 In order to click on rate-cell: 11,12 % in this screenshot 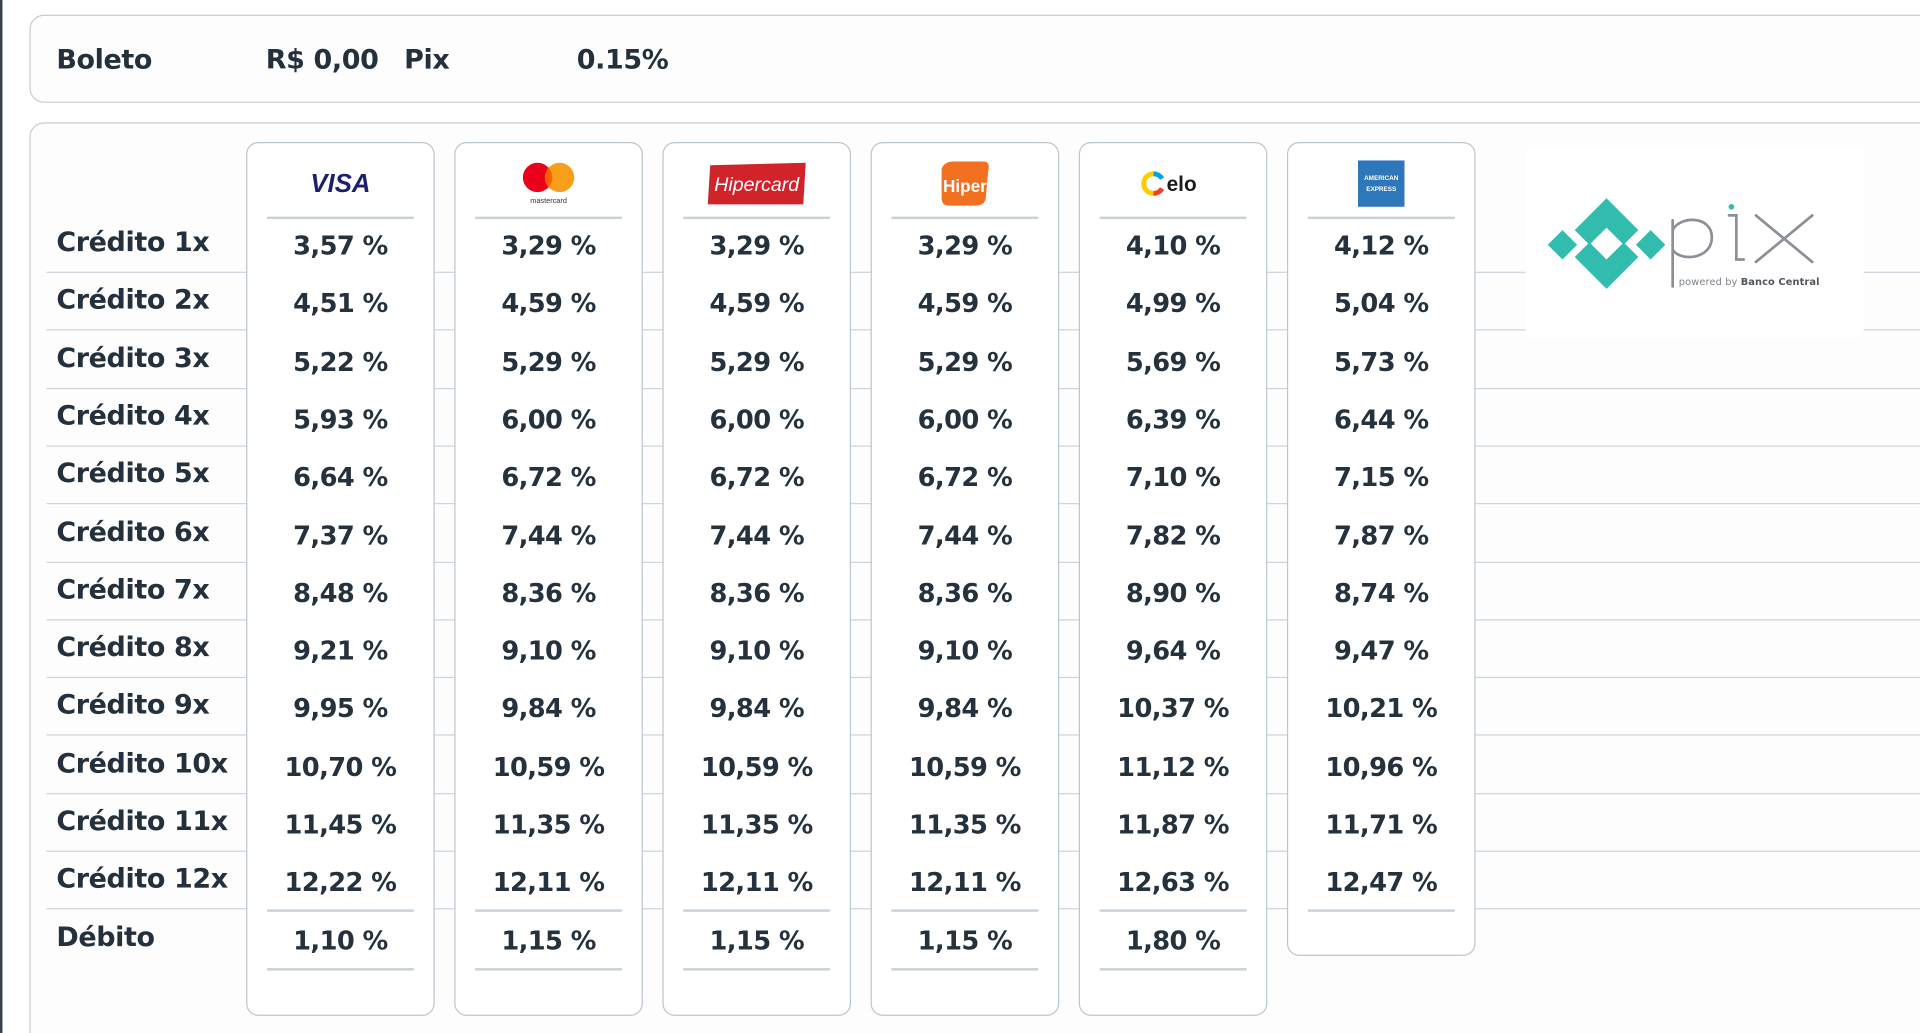, I will do `click(1173, 767)`.